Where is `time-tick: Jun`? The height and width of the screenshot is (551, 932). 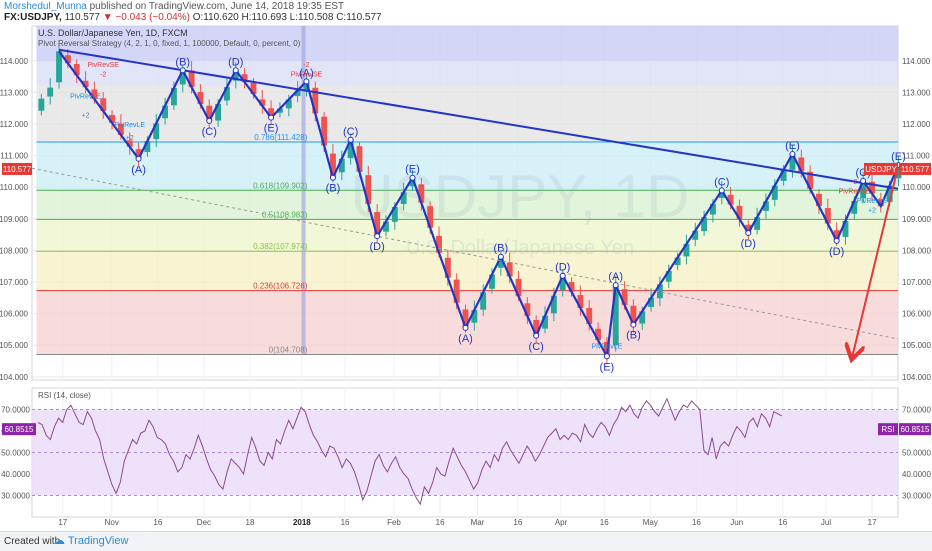 time-tick: Jun is located at coordinates (736, 522).